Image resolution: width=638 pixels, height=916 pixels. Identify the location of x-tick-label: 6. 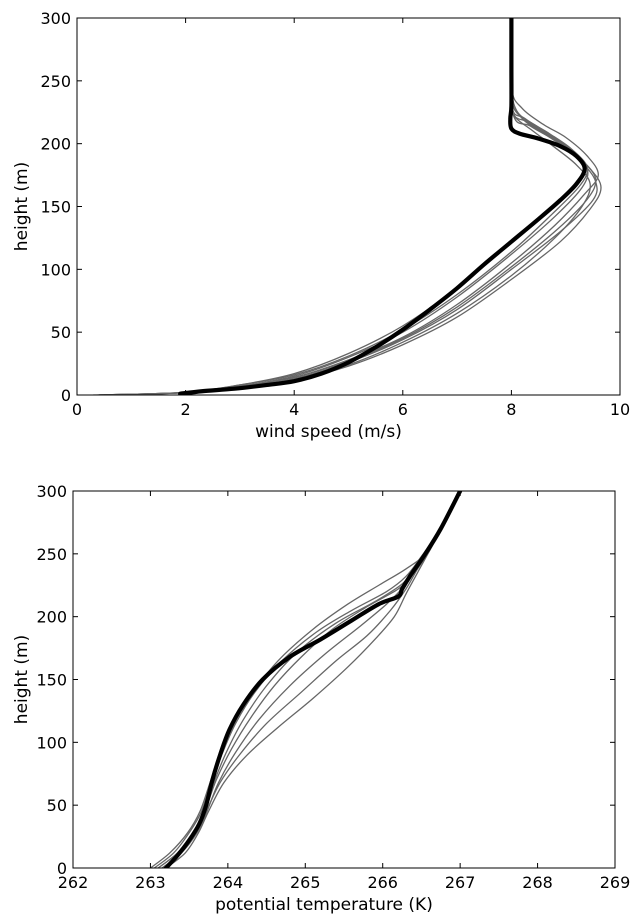
(403, 409).